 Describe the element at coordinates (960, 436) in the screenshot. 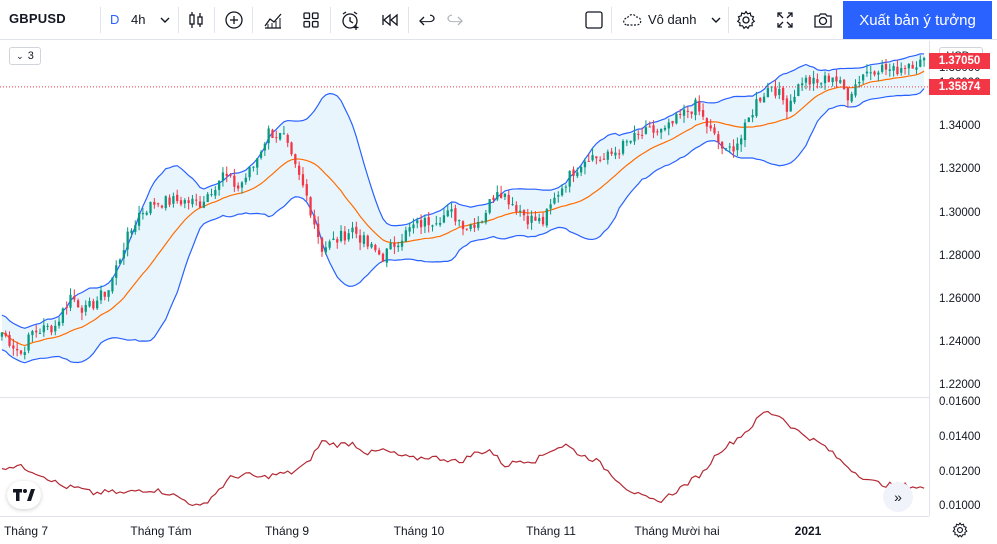

I see `indicator-tick-label: 0.01400` at that location.